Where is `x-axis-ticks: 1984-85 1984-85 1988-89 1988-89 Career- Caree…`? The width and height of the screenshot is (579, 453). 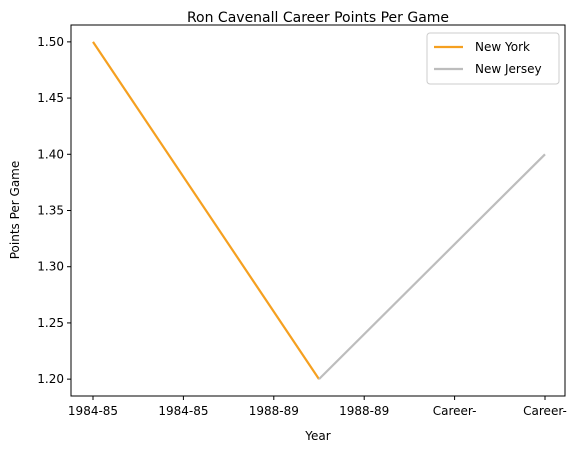
x-axis-ticks: 1984-85 1984-85 1988-89 1988-89 Career- Caree… is located at coordinates (317, 407).